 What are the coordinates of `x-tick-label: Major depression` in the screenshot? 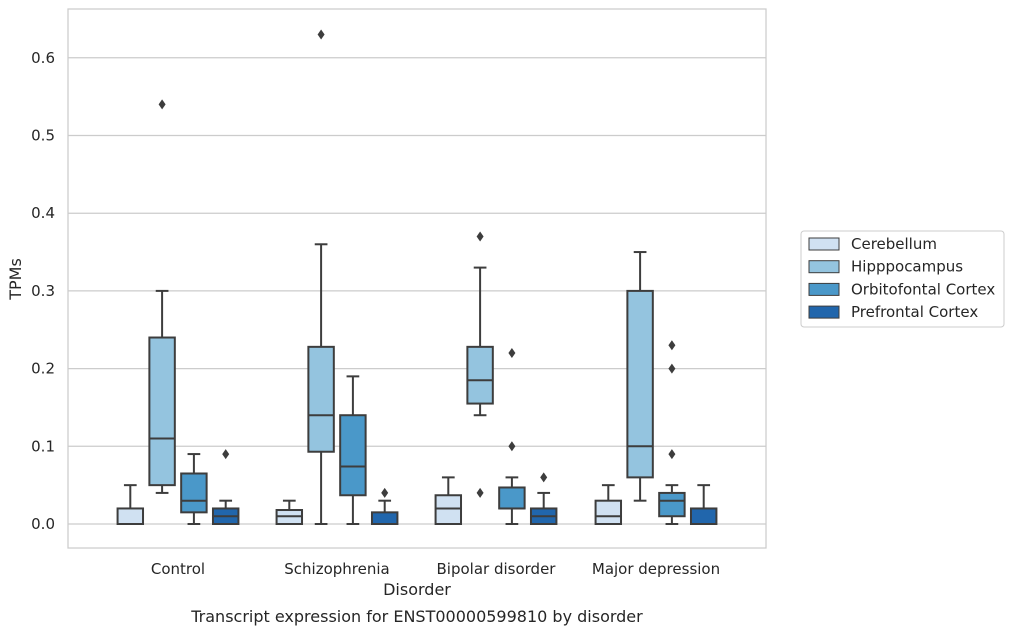 It's located at (656, 569).